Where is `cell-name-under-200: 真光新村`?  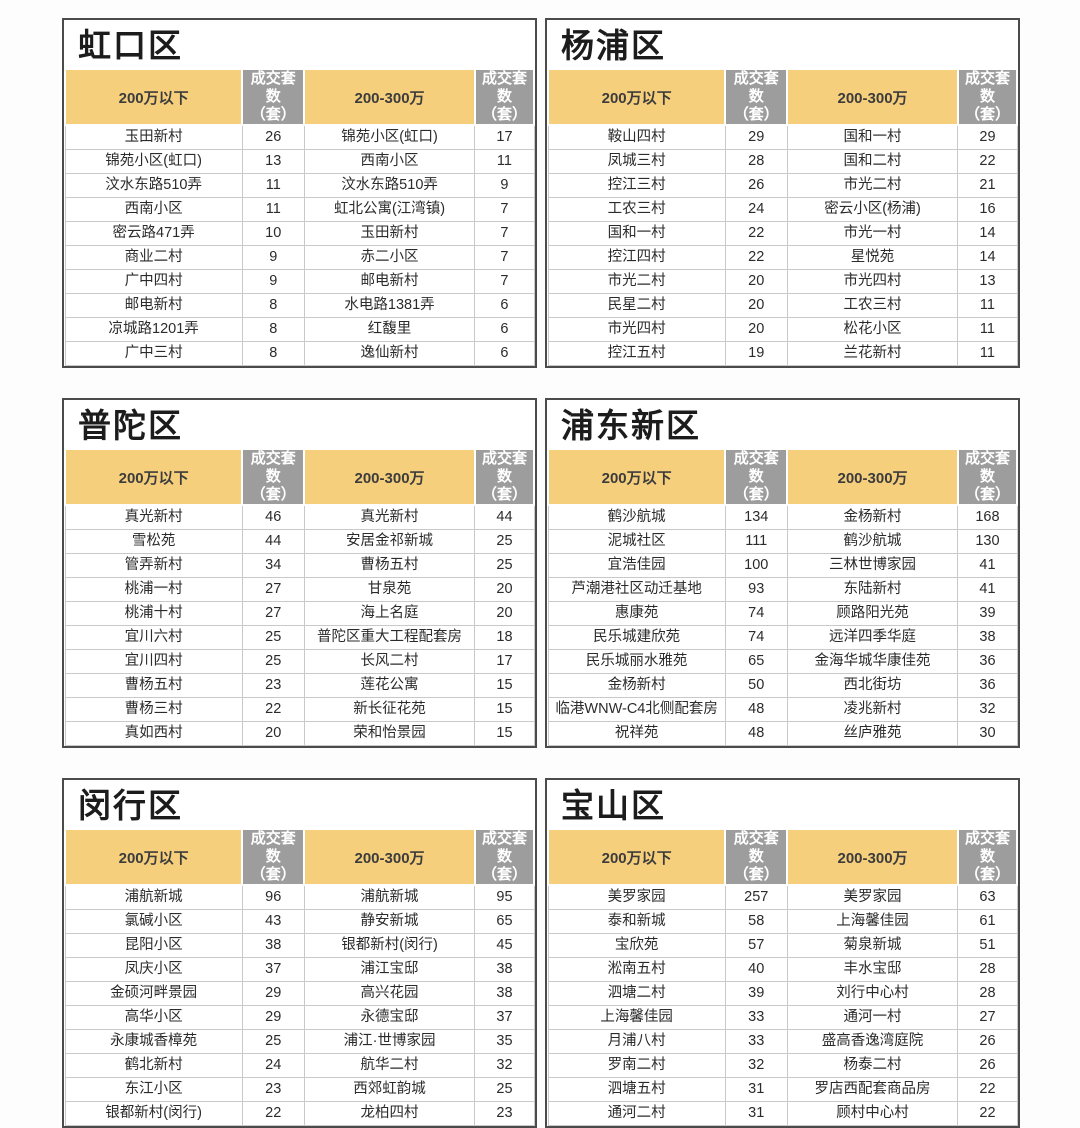 cell-name-under-200: 真光新村 is located at coordinates (153, 517).